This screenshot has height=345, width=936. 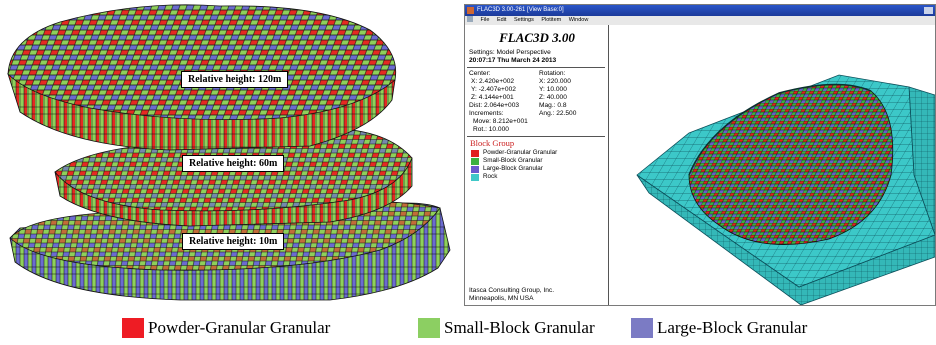 What do you see at coordinates (485, 20) in the screenshot?
I see `menu-file: File` at bounding box center [485, 20].